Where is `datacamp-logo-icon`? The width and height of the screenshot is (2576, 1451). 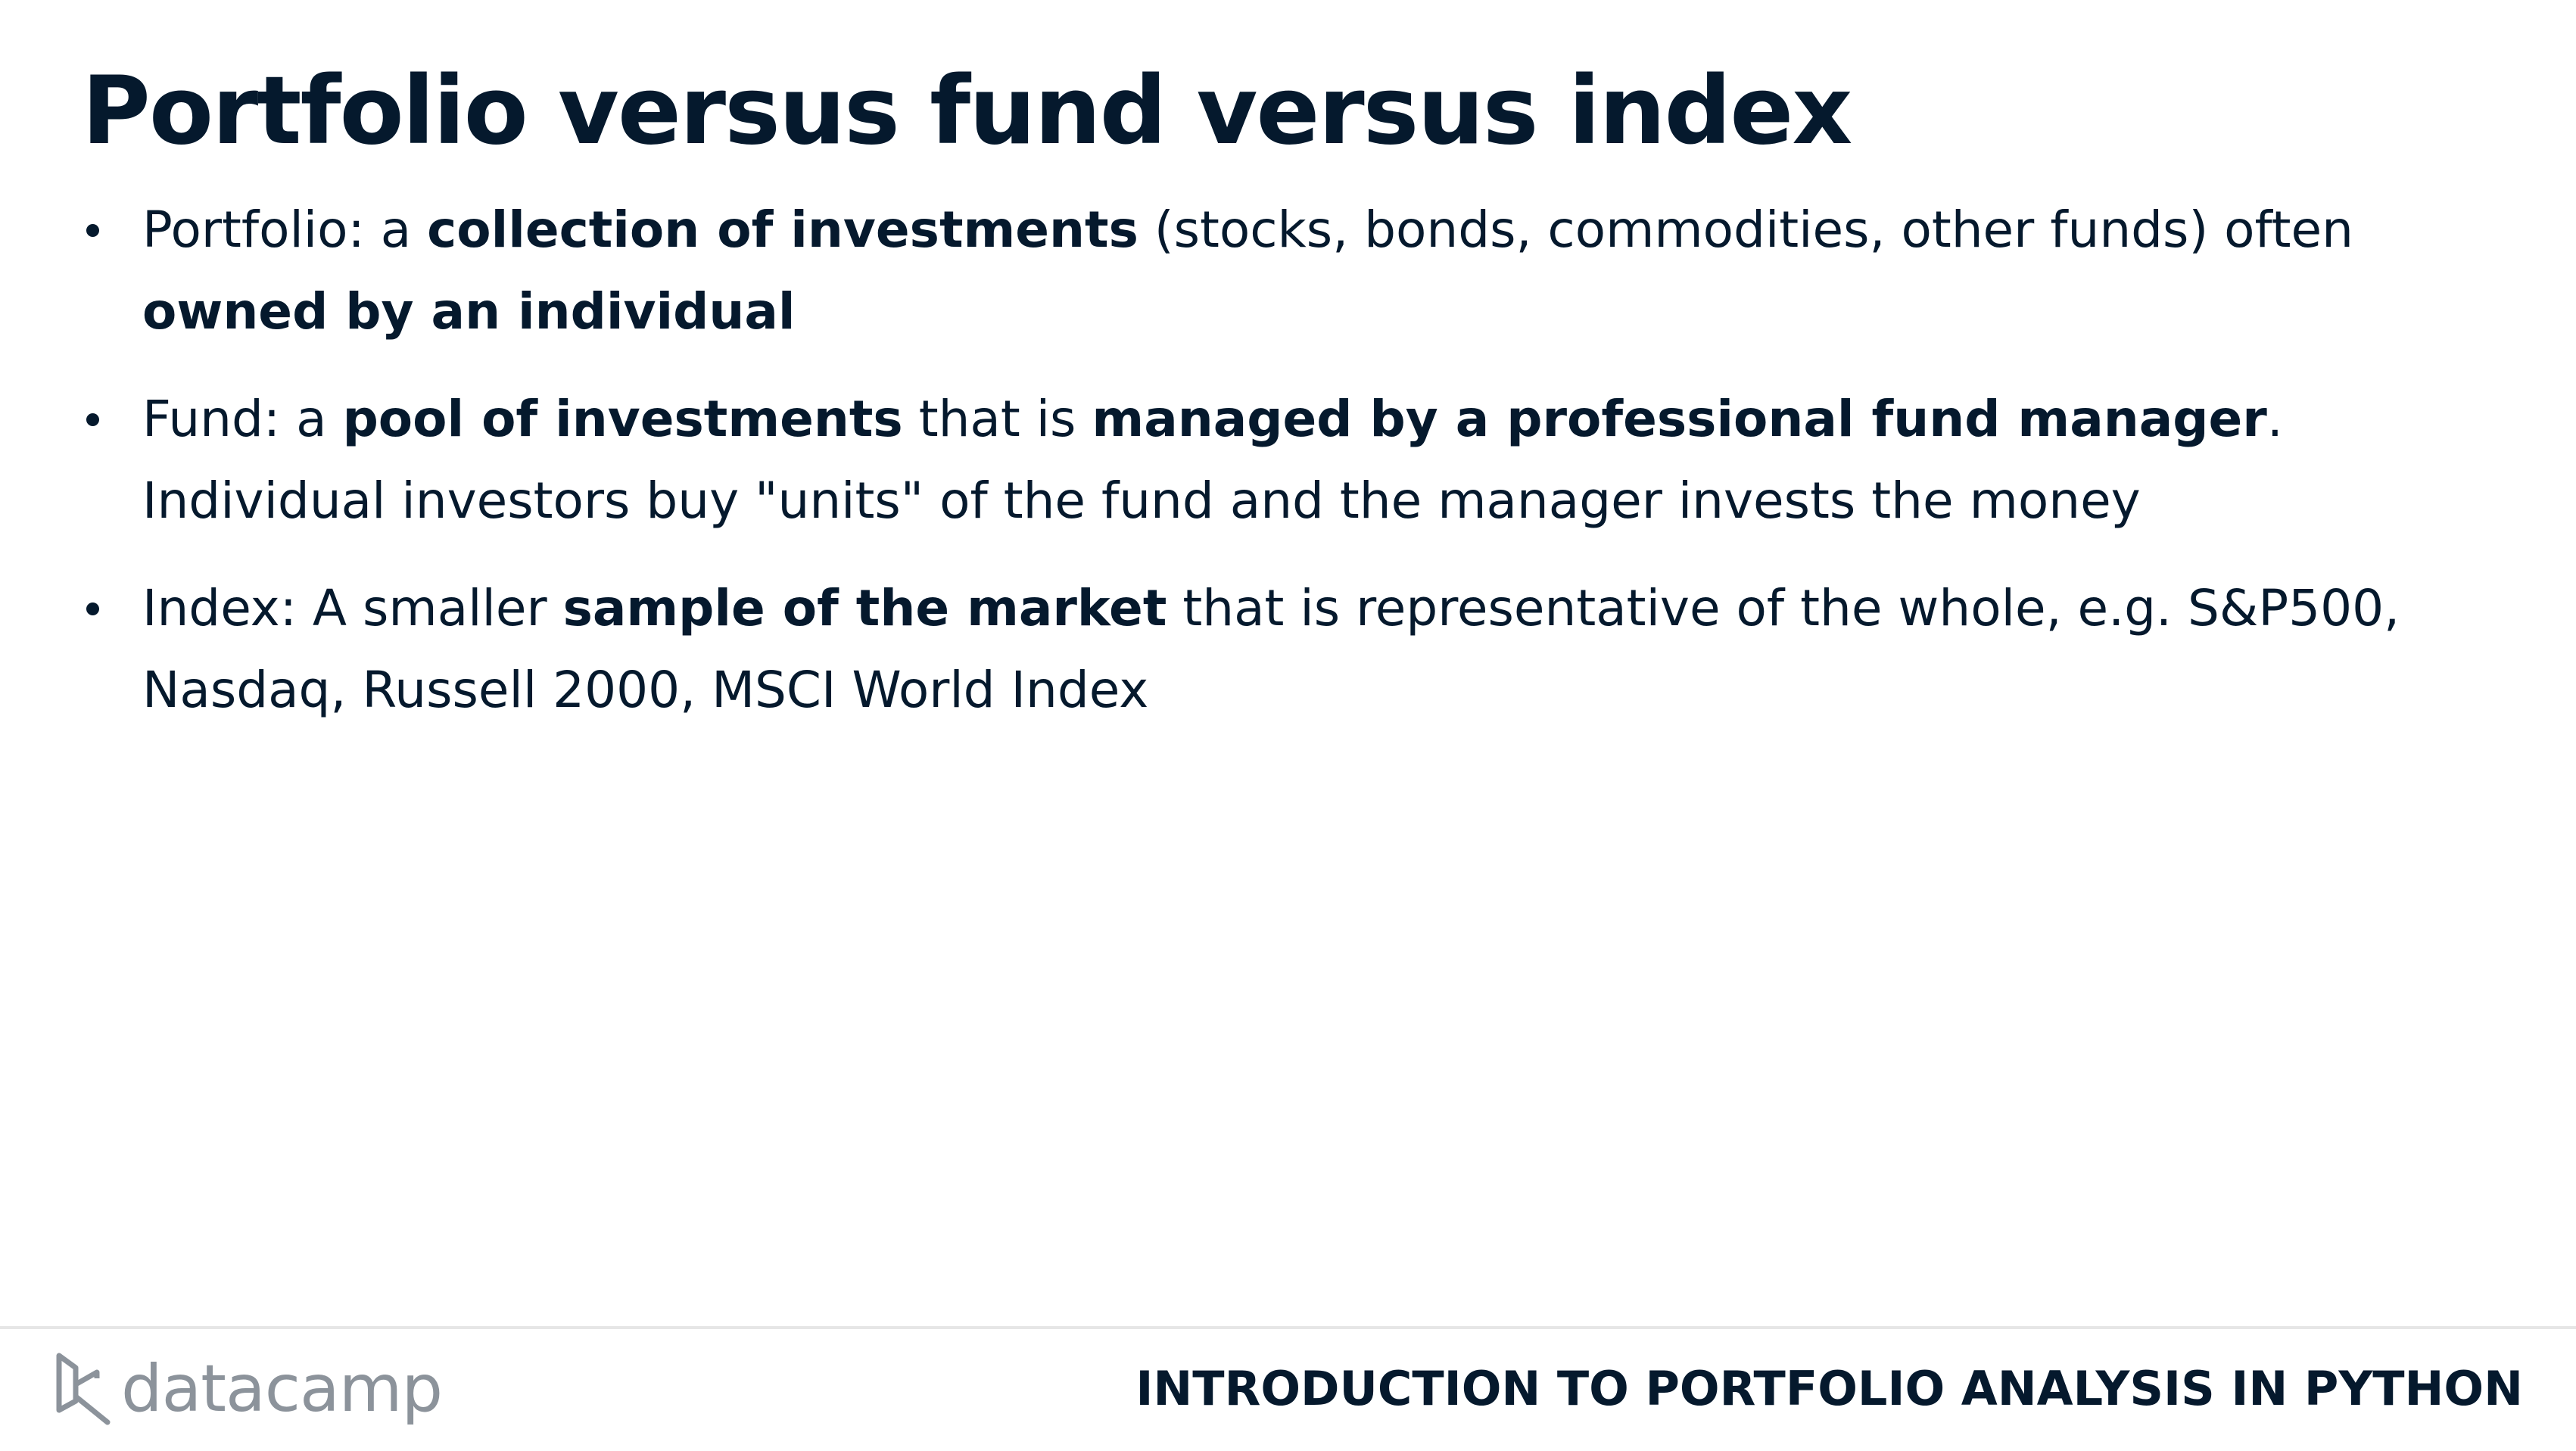
datacamp-logo-icon is located at coordinates (83, 1389).